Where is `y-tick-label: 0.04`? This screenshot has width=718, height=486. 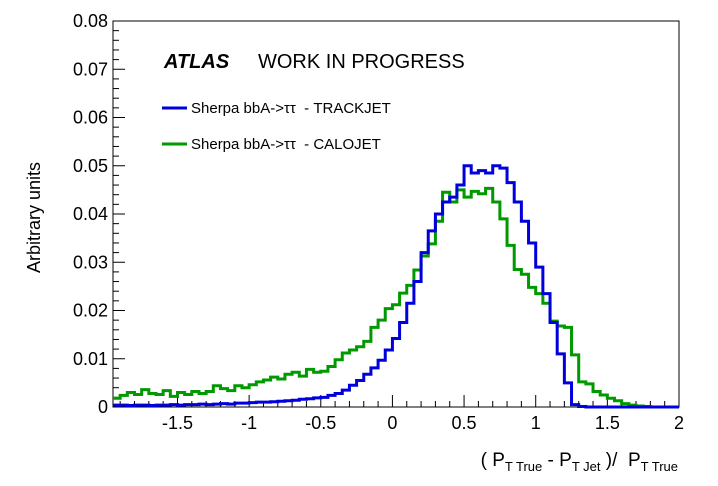 y-tick-label: 0.04 is located at coordinates (90, 214).